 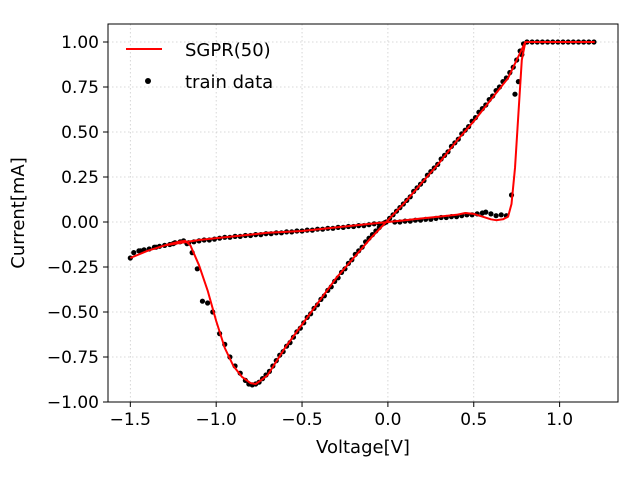 I want to click on x-tick-label: 0.0, so click(x=387, y=420).